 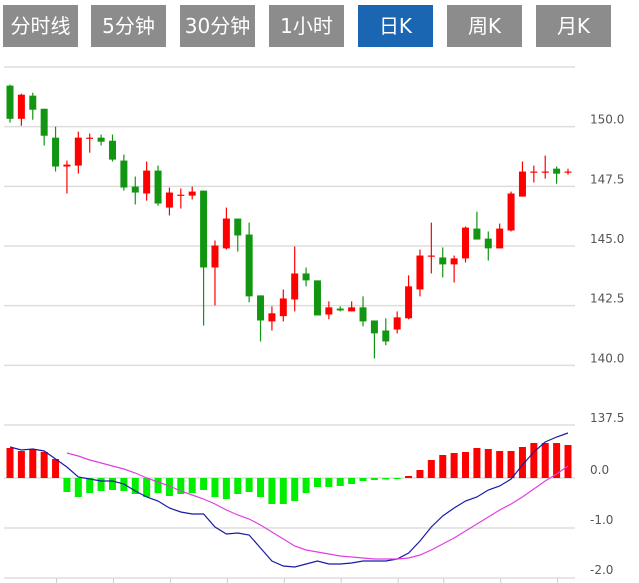 What do you see at coordinates (484, 26) in the screenshot?
I see `tab-weekly-k: 周K` at bounding box center [484, 26].